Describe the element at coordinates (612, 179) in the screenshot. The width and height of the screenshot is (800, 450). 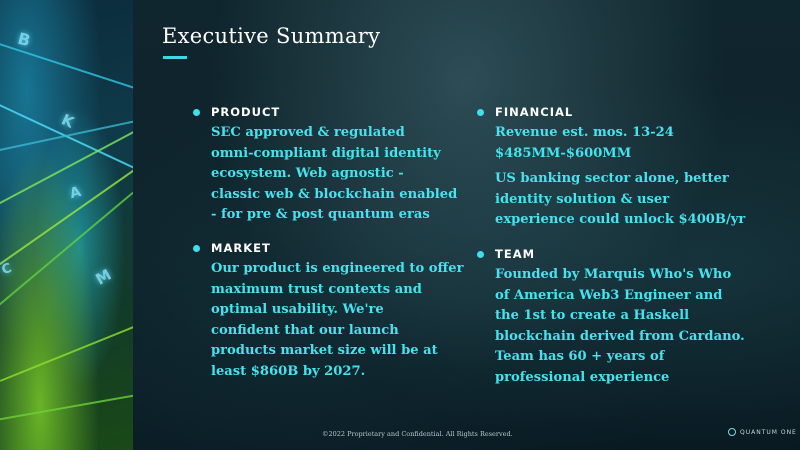
I see `body-line: US banking sector alone, better` at that location.